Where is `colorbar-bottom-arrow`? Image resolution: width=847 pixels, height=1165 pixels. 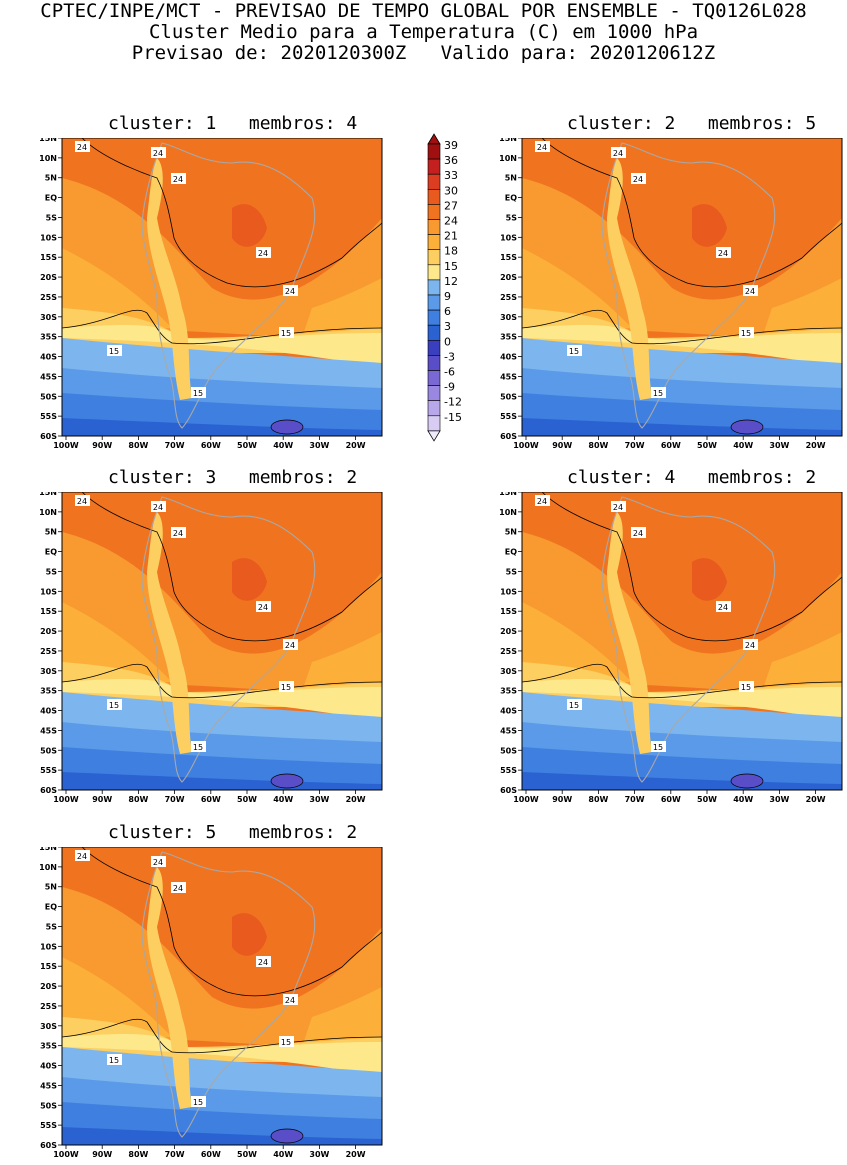 colorbar-bottom-arrow is located at coordinates (434, 436).